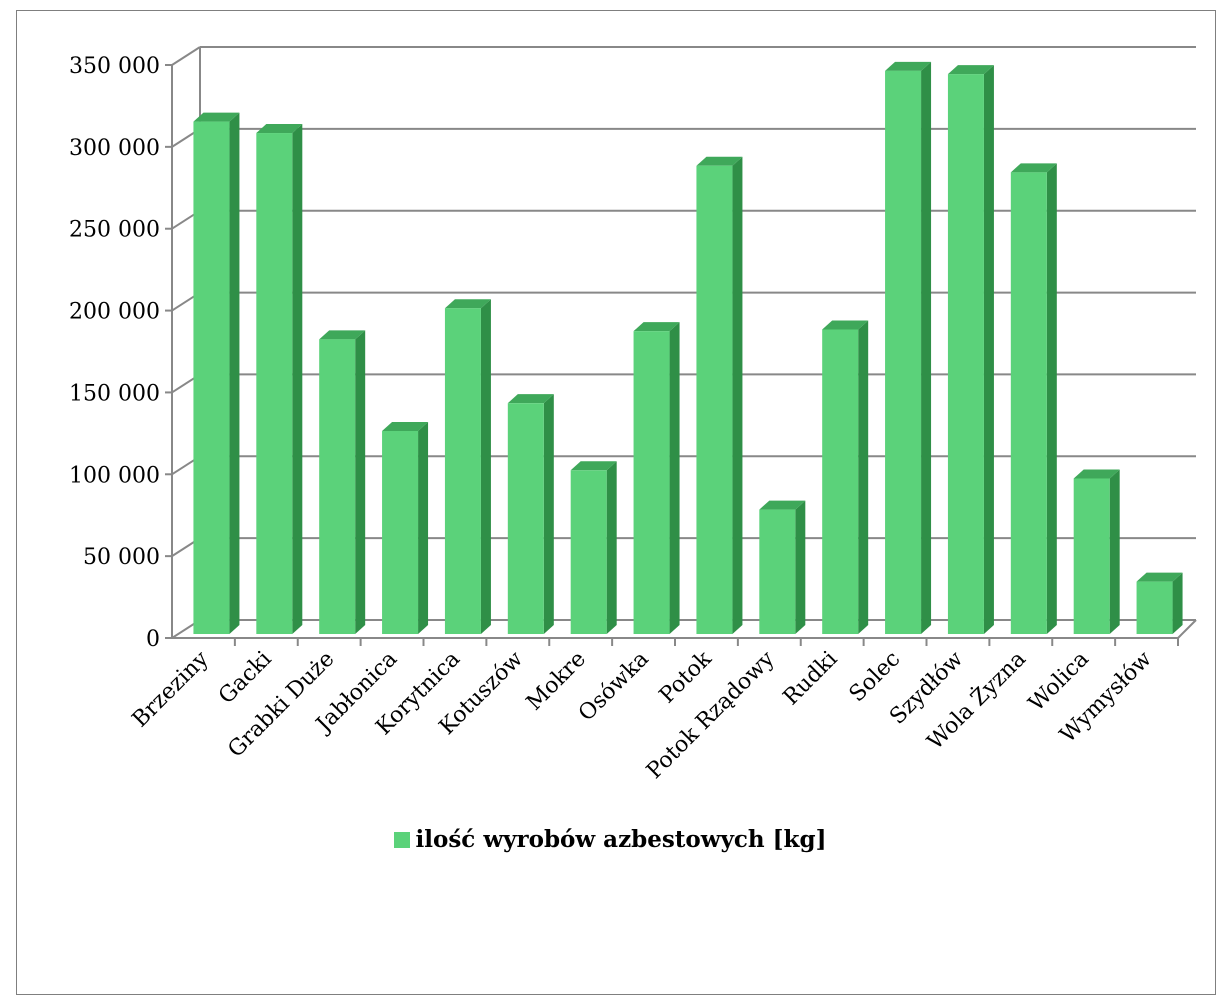 This screenshot has width=1220, height=999. I want to click on y-tick-label: 250 000, so click(114, 230).